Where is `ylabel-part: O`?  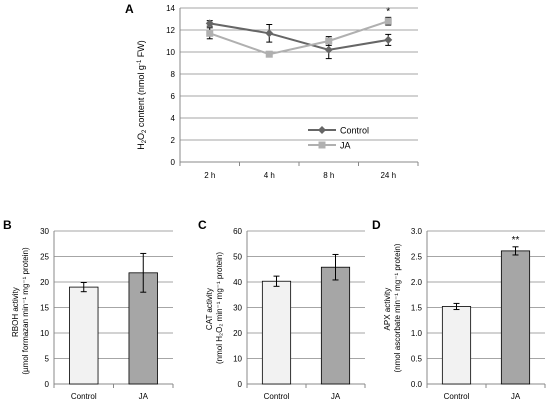
ylabel-part: O is located at coordinates (141, 136).